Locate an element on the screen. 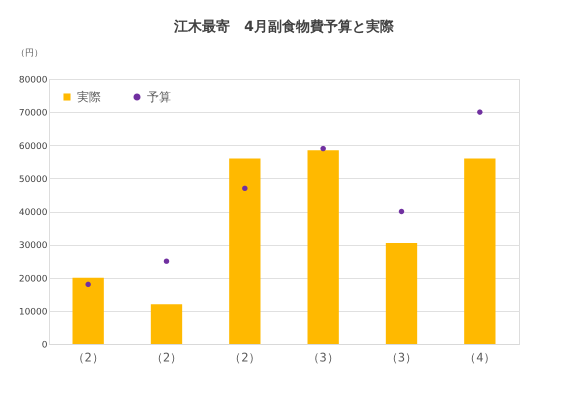 The image size is (581, 400). y-tick-label: 80000 is located at coordinates (33, 81).